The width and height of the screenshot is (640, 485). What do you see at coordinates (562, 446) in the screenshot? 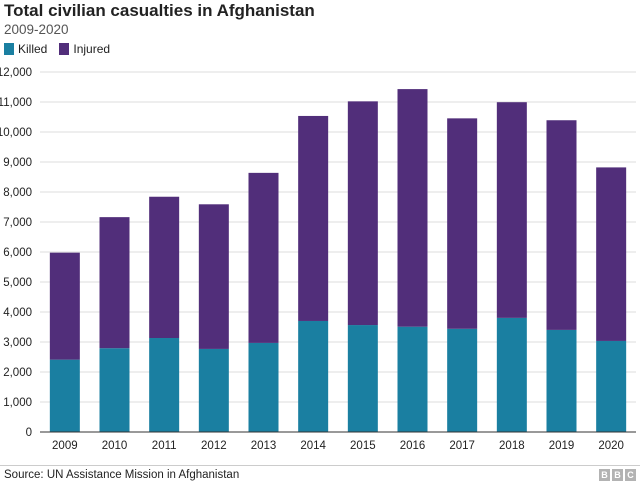
I see `x-tick-label: 2019` at bounding box center [562, 446].